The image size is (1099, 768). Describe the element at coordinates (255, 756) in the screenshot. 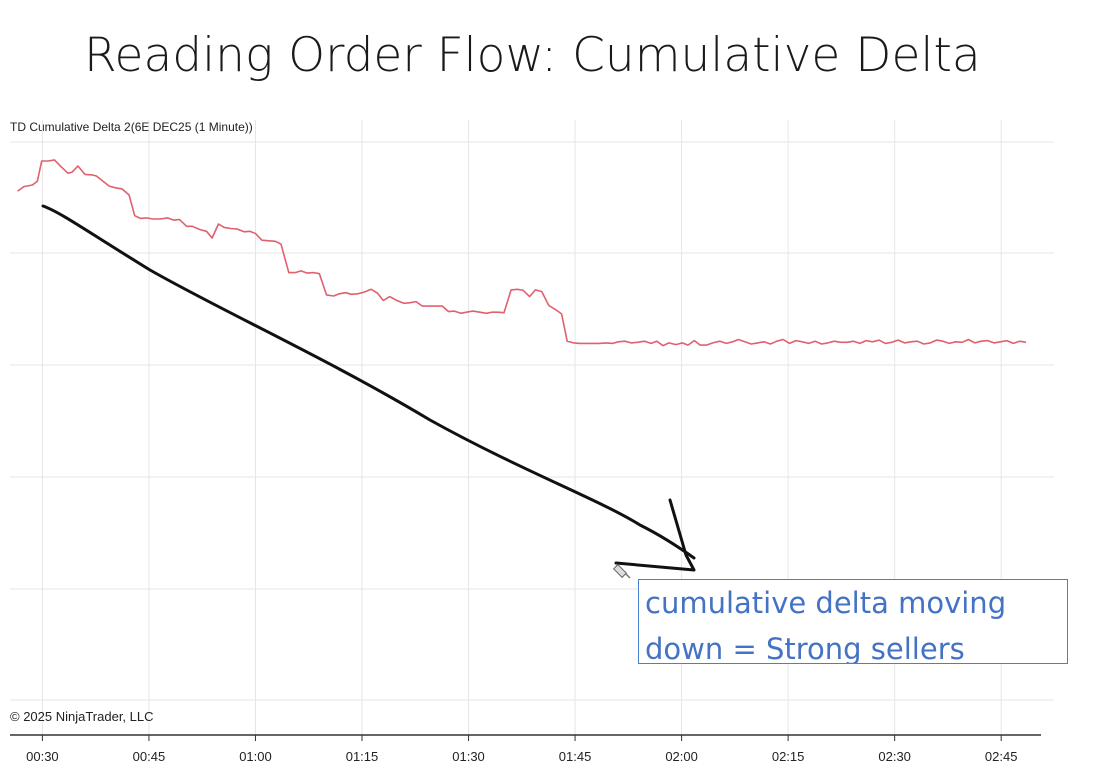

I see `x-tick-label: 01:00` at that location.